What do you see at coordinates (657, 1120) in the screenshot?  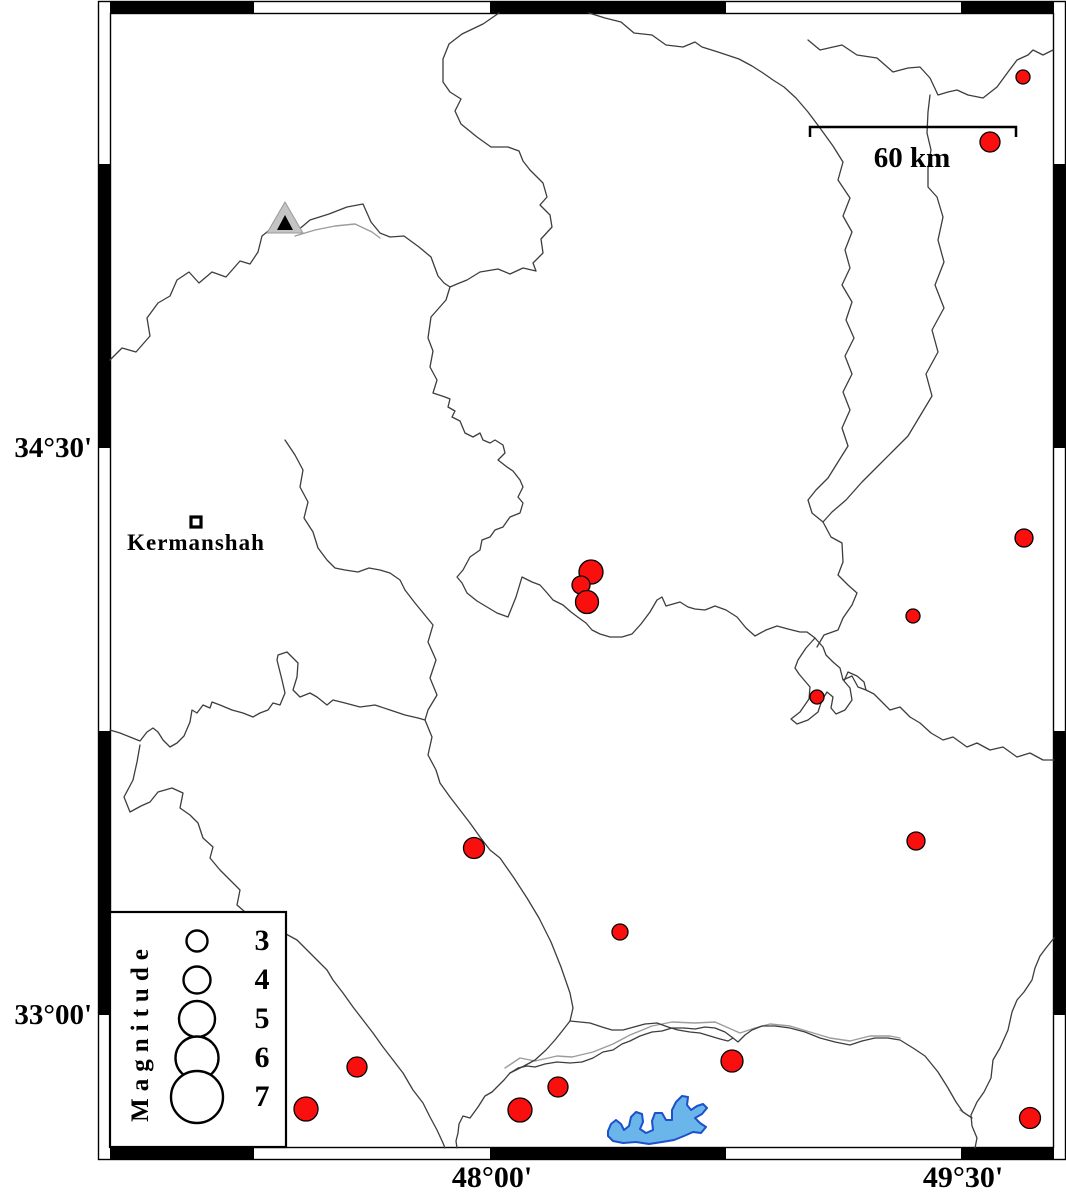 I see `lake-polygon` at bounding box center [657, 1120].